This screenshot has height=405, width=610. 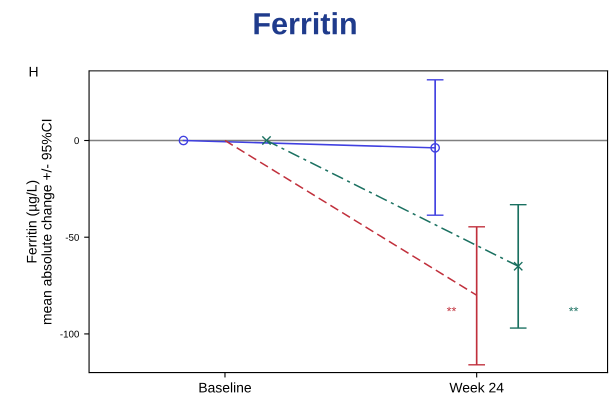 I want to click on y-axis-title: Ferritin (µg/L) mean absolute change +/- 95%CI, so click(x=40, y=222).